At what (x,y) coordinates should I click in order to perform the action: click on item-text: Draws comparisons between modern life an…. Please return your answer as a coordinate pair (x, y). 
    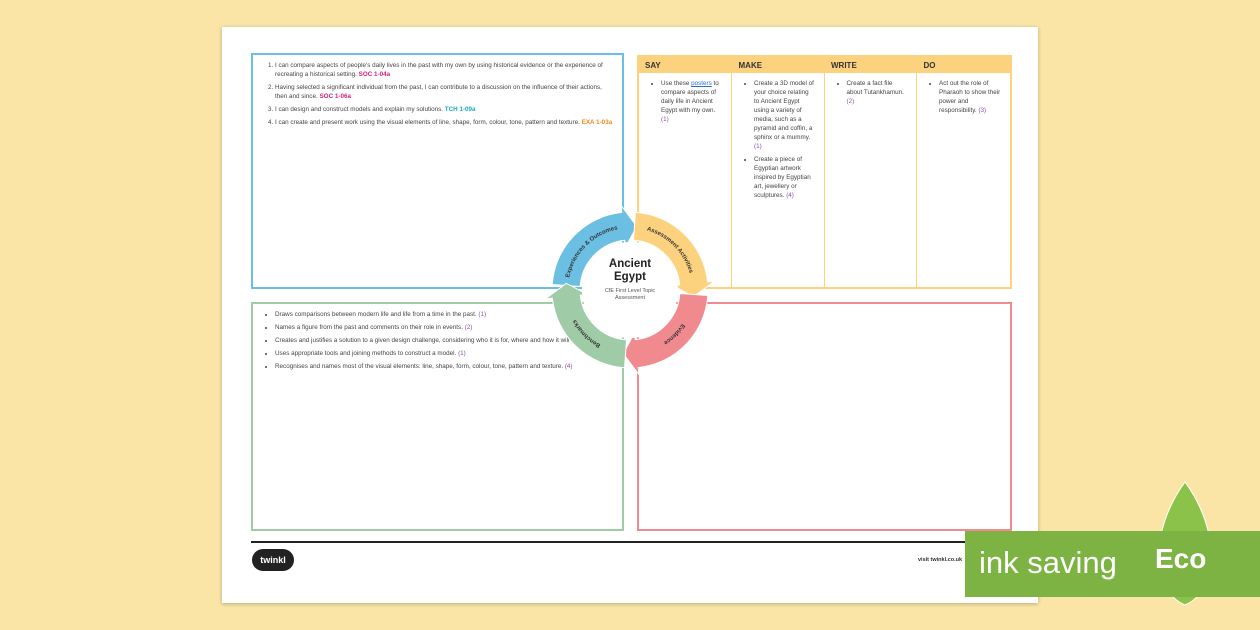
    Looking at the image, I should click on (376, 314).